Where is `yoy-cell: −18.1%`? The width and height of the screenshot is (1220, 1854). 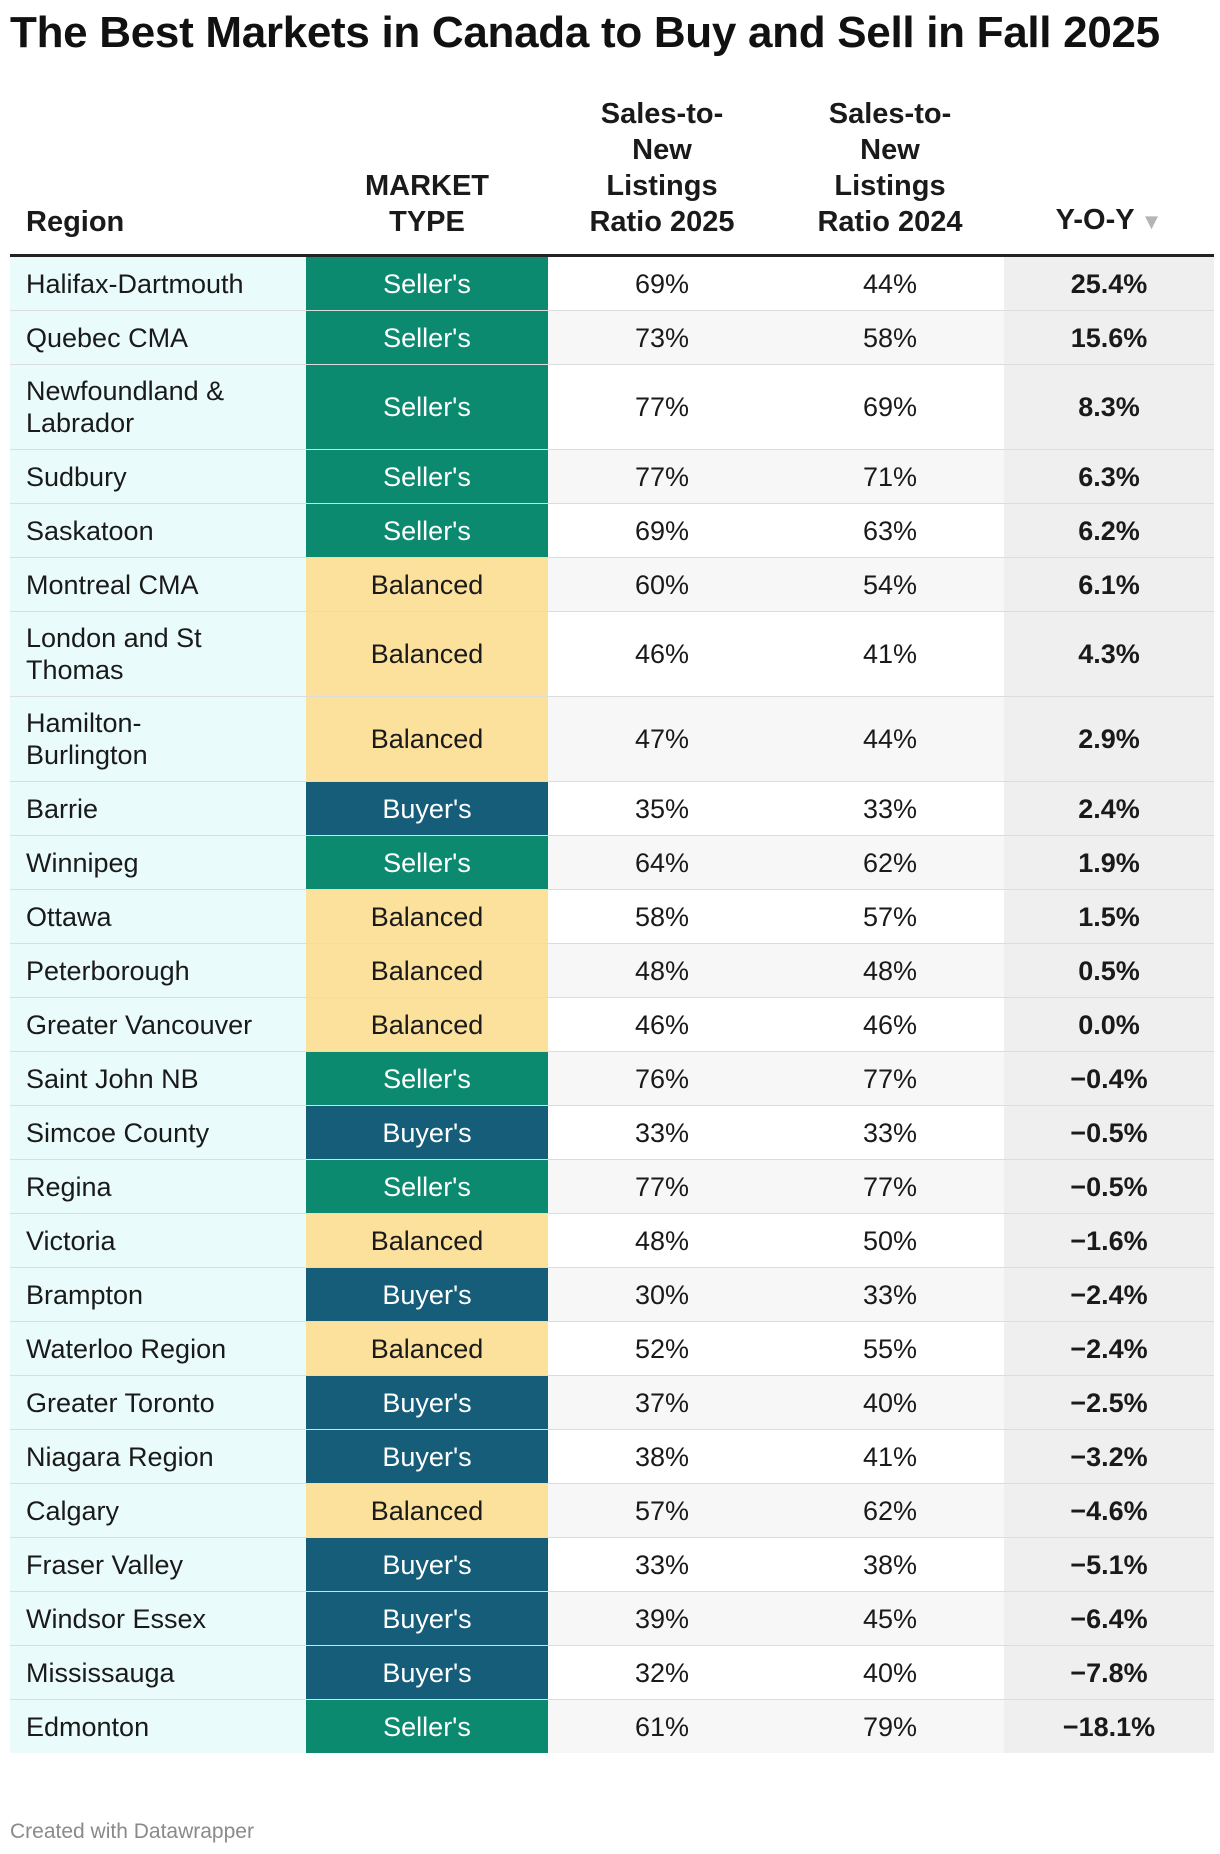
yoy-cell: −18.1% is located at coordinates (1109, 1726).